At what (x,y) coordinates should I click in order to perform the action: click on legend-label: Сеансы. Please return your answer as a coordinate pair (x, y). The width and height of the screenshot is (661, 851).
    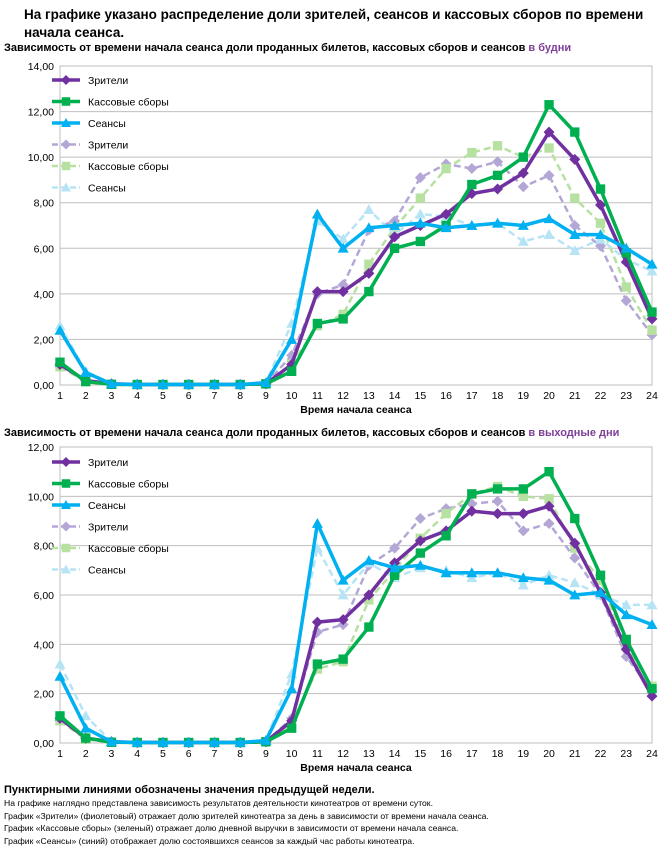
    Looking at the image, I should click on (107, 506).